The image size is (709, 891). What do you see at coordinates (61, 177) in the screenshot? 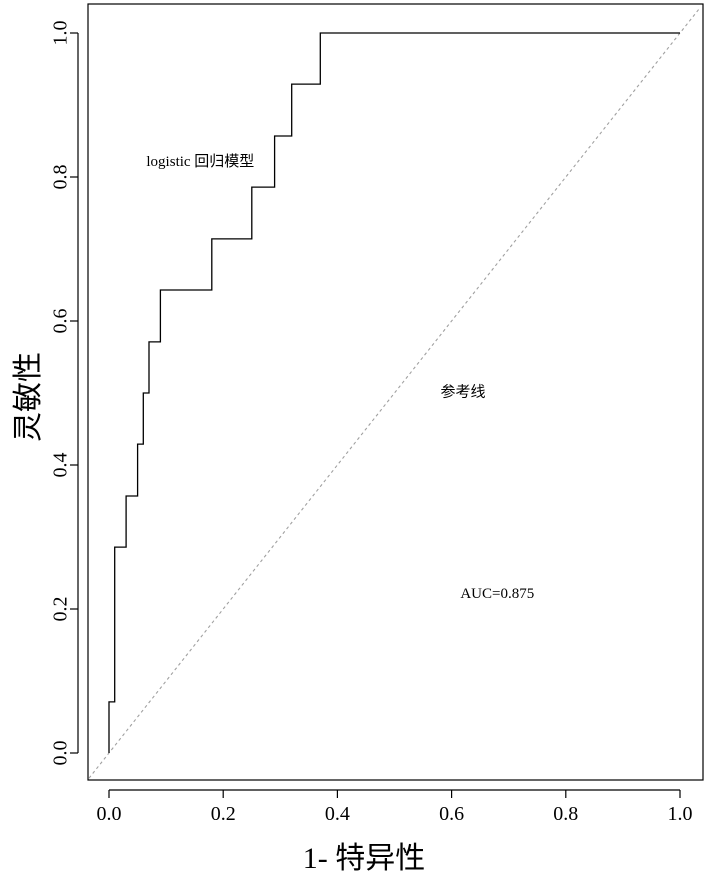
I see `y-tick-label: 0.8` at bounding box center [61, 177].